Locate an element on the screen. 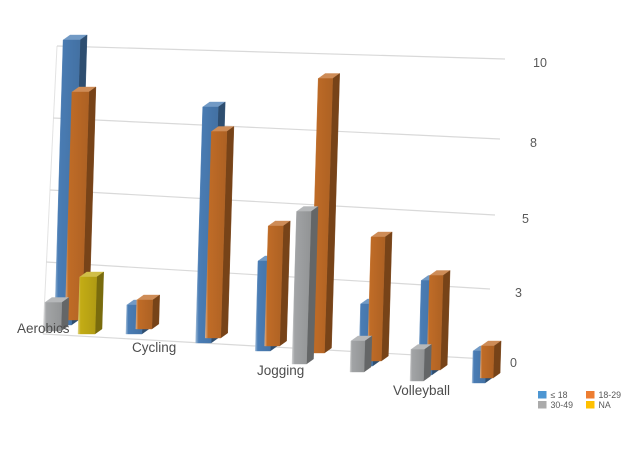 Image resolution: width=640 pixels, height=453 pixels. y-tick-label-5: 5 is located at coordinates (525, 219).